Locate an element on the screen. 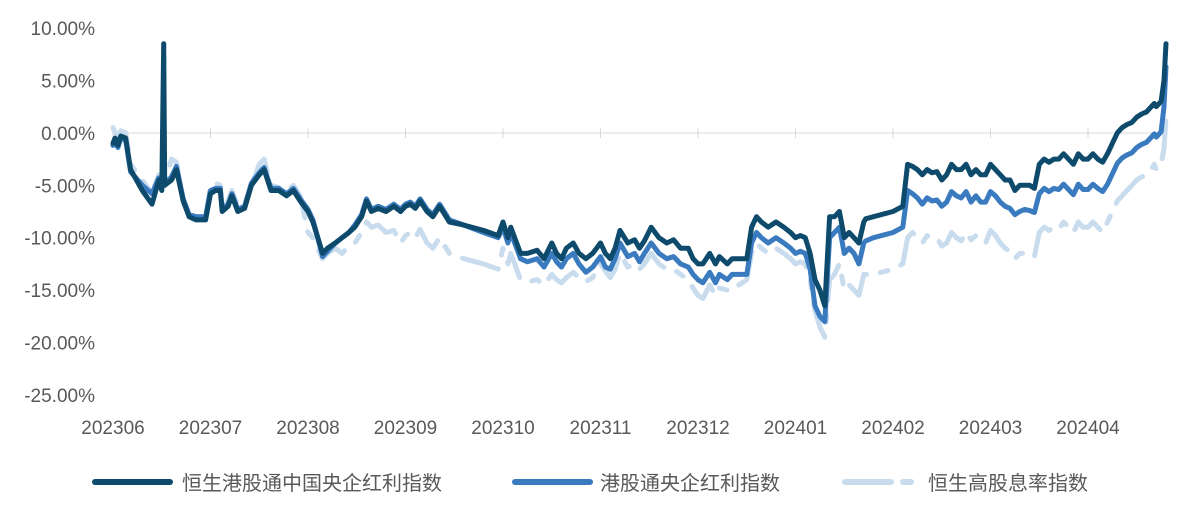  x-tick-label: 202401 is located at coordinates (795, 428).